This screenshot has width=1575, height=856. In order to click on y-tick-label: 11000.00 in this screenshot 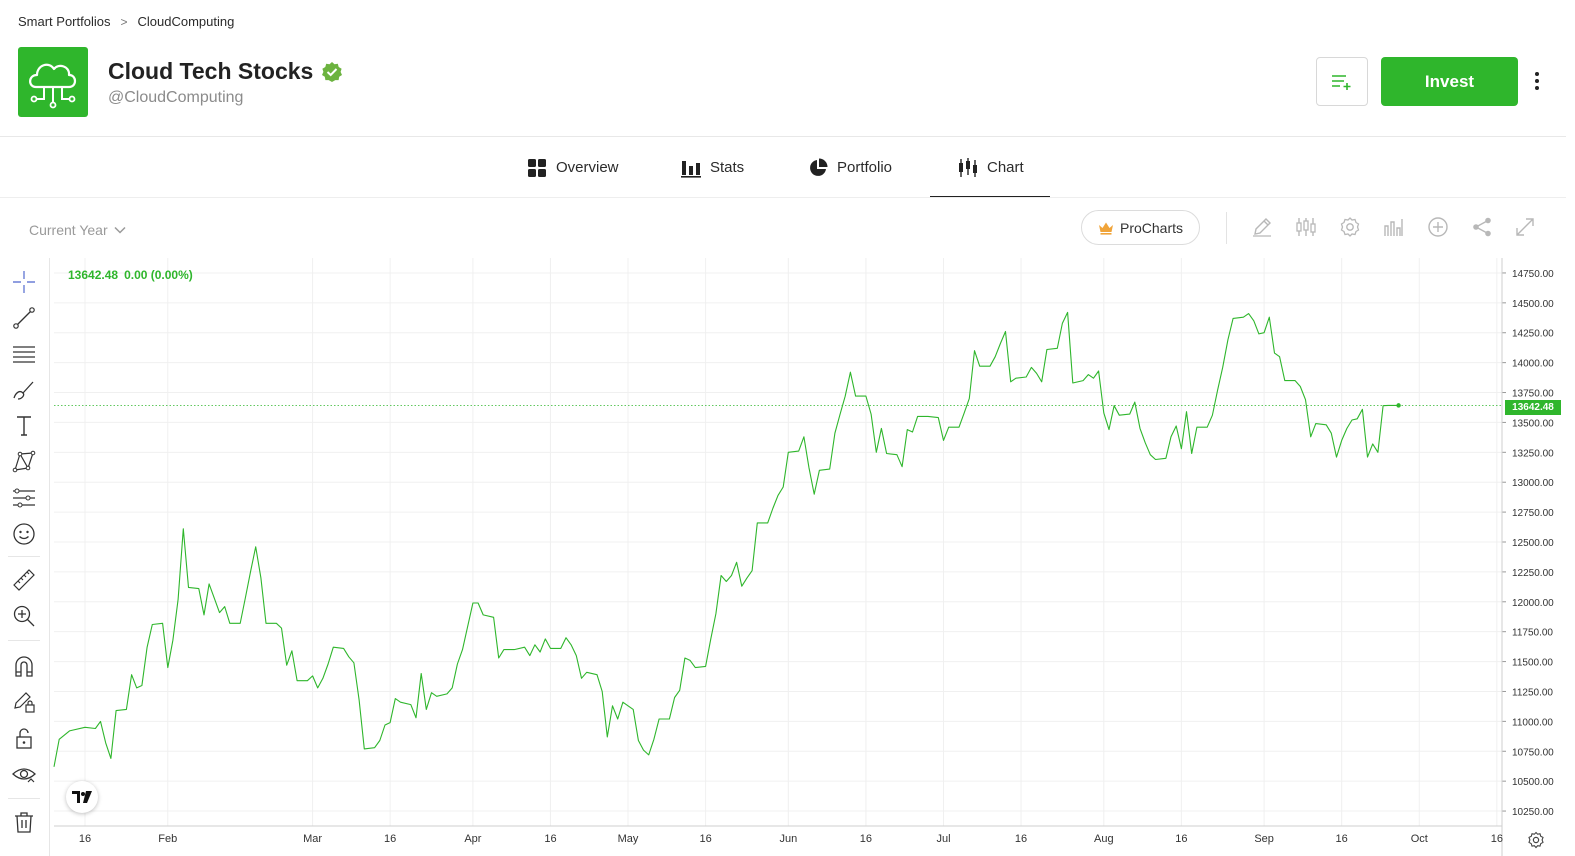, I will do `click(1532, 722)`.